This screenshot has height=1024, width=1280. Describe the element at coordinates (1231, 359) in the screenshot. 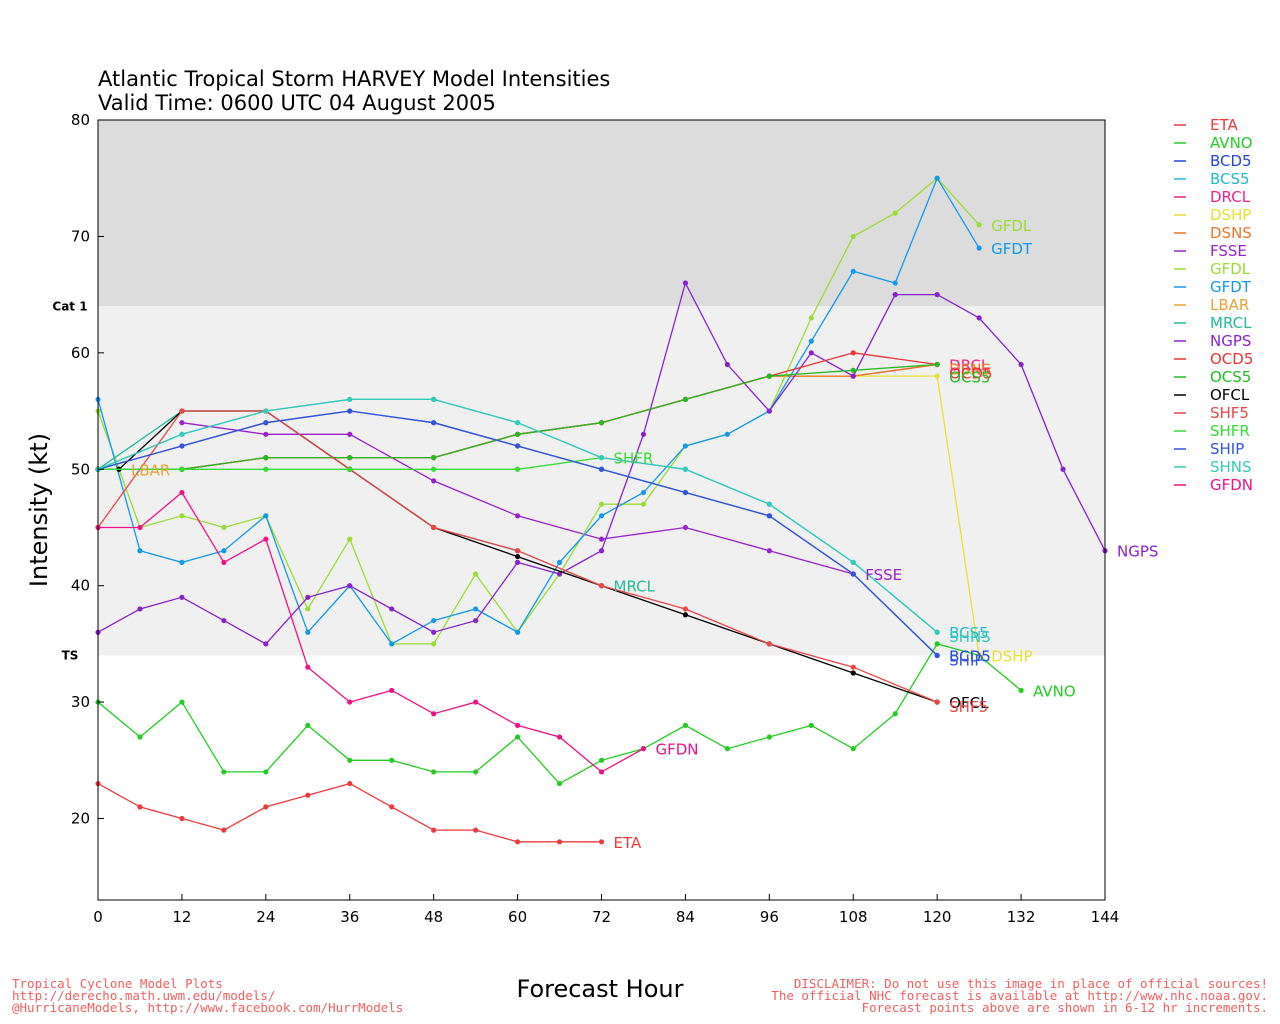

I see `legend-item: OCD5` at that location.